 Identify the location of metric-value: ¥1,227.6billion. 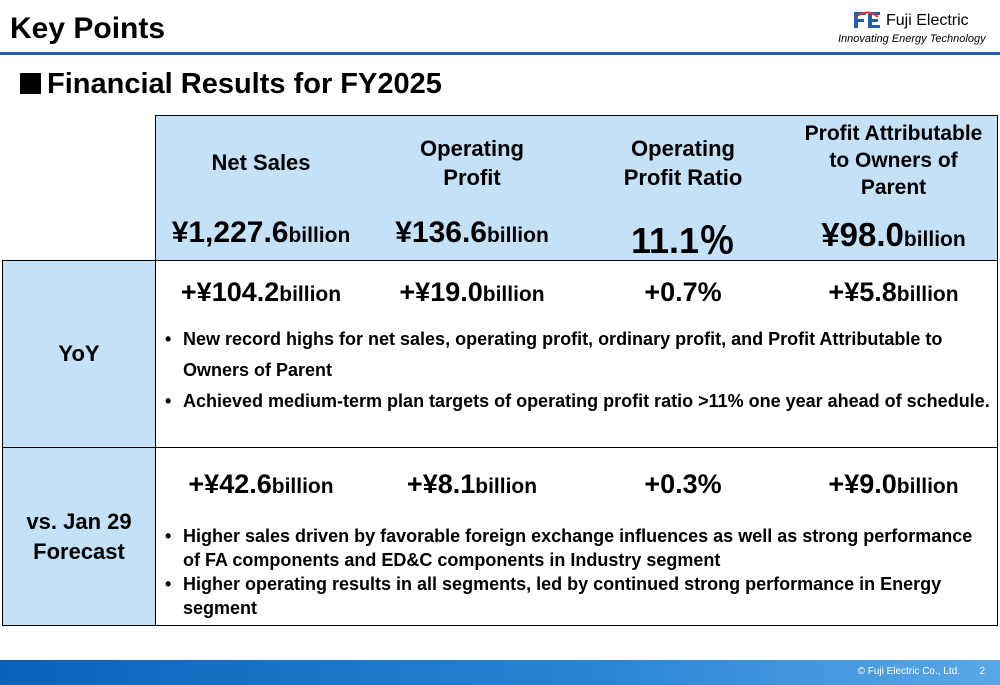
(261, 232).